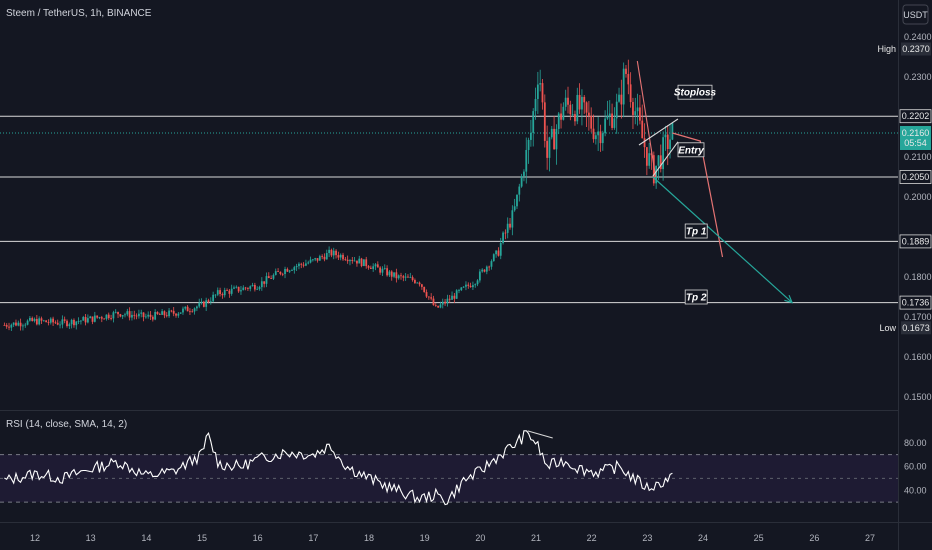 This screenshot has width=932, height=550. What do you see at coordinates (915, 116) in the screenshot?
I see `level-badge` at bounding box center [915, 116].